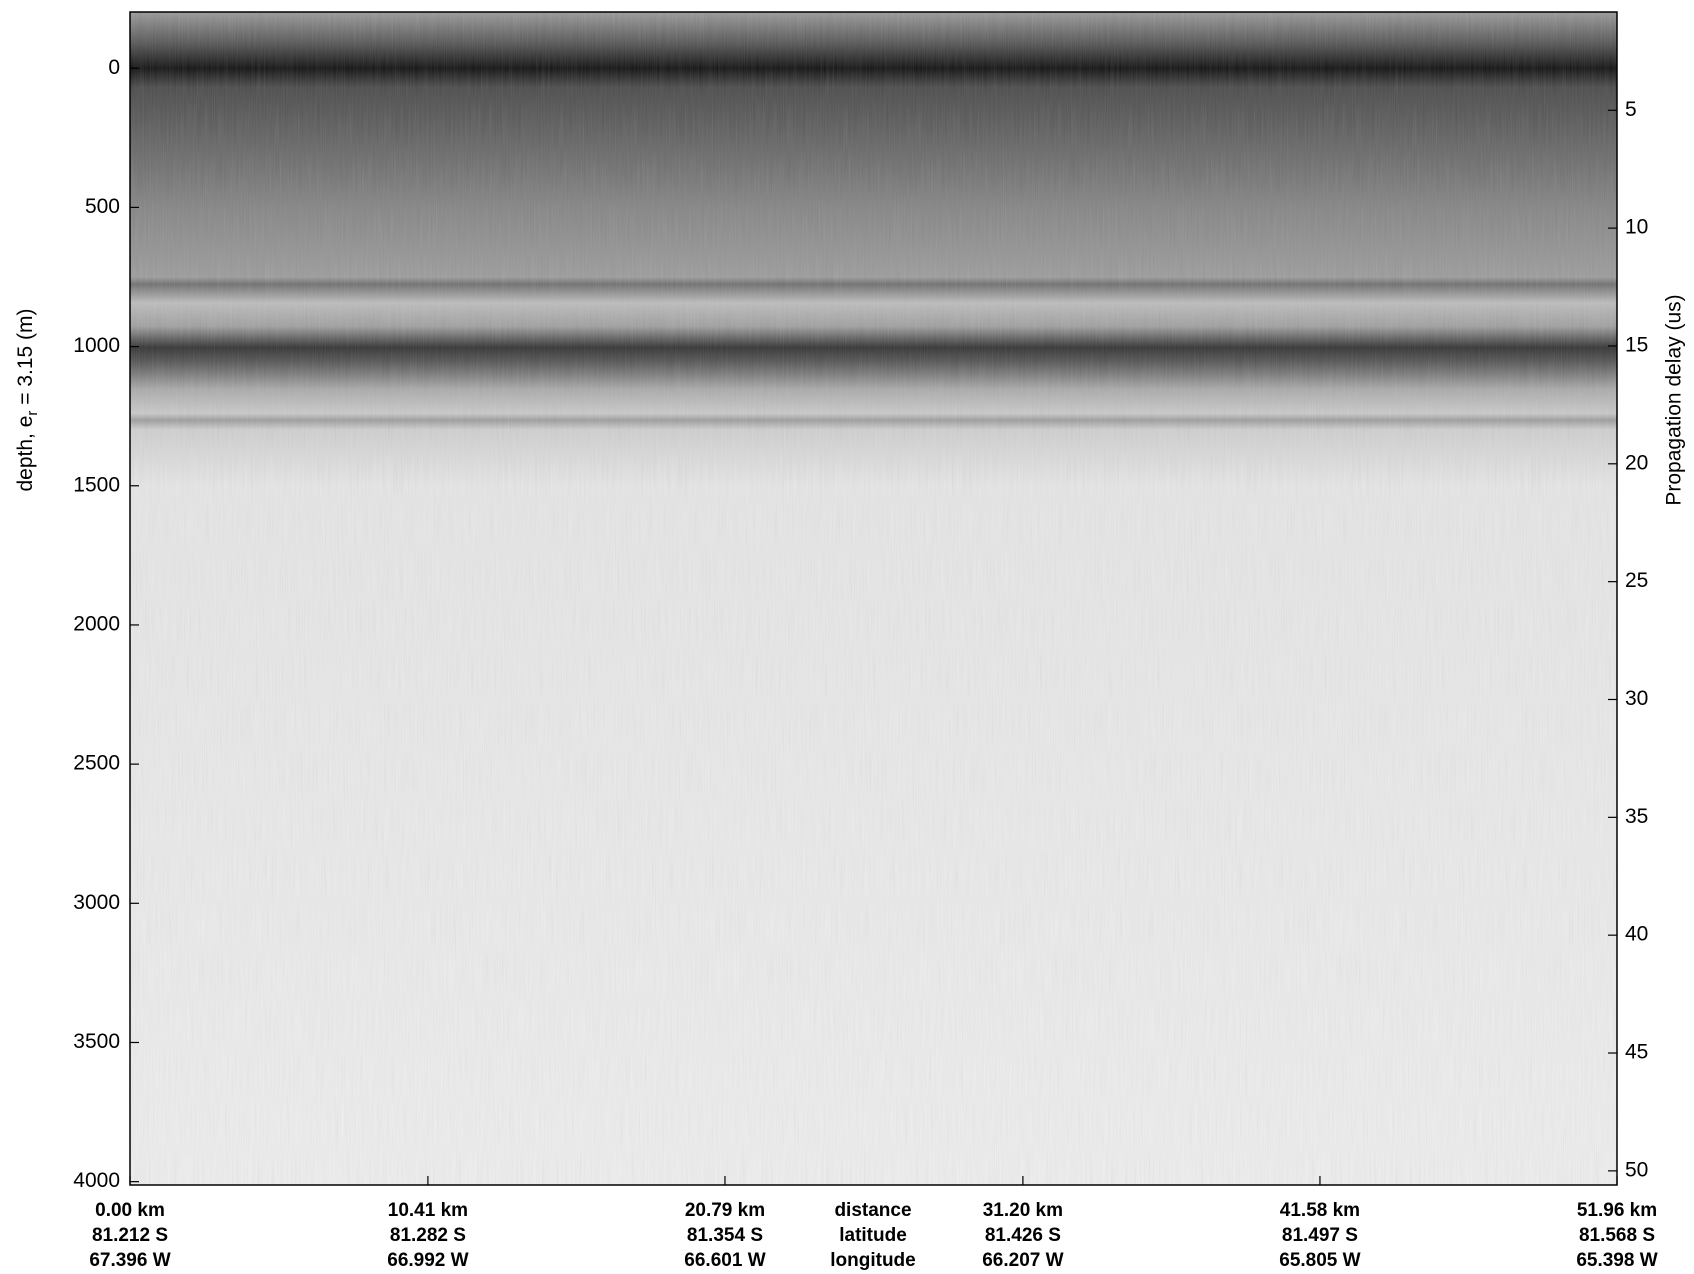 The width and height of the screenshot is (1694, 1274). Describe the element at coordinates (724, 1260) in the screenshot. I see `longitude-label: 66.601 W` at that location.